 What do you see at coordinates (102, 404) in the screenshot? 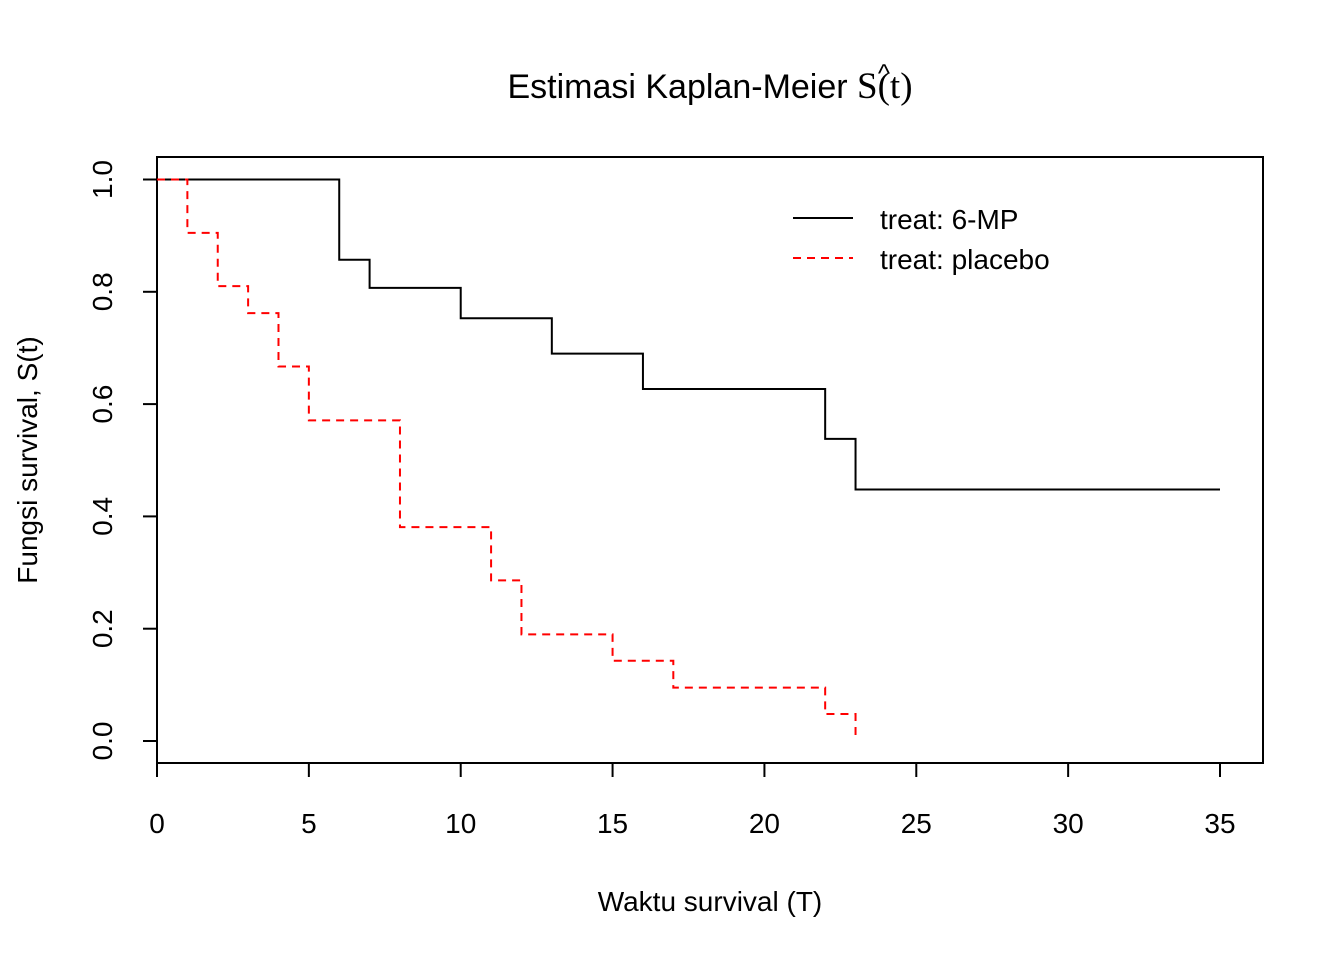
I see `y-tick-label: 0.6` at bounding box center [102, 404].